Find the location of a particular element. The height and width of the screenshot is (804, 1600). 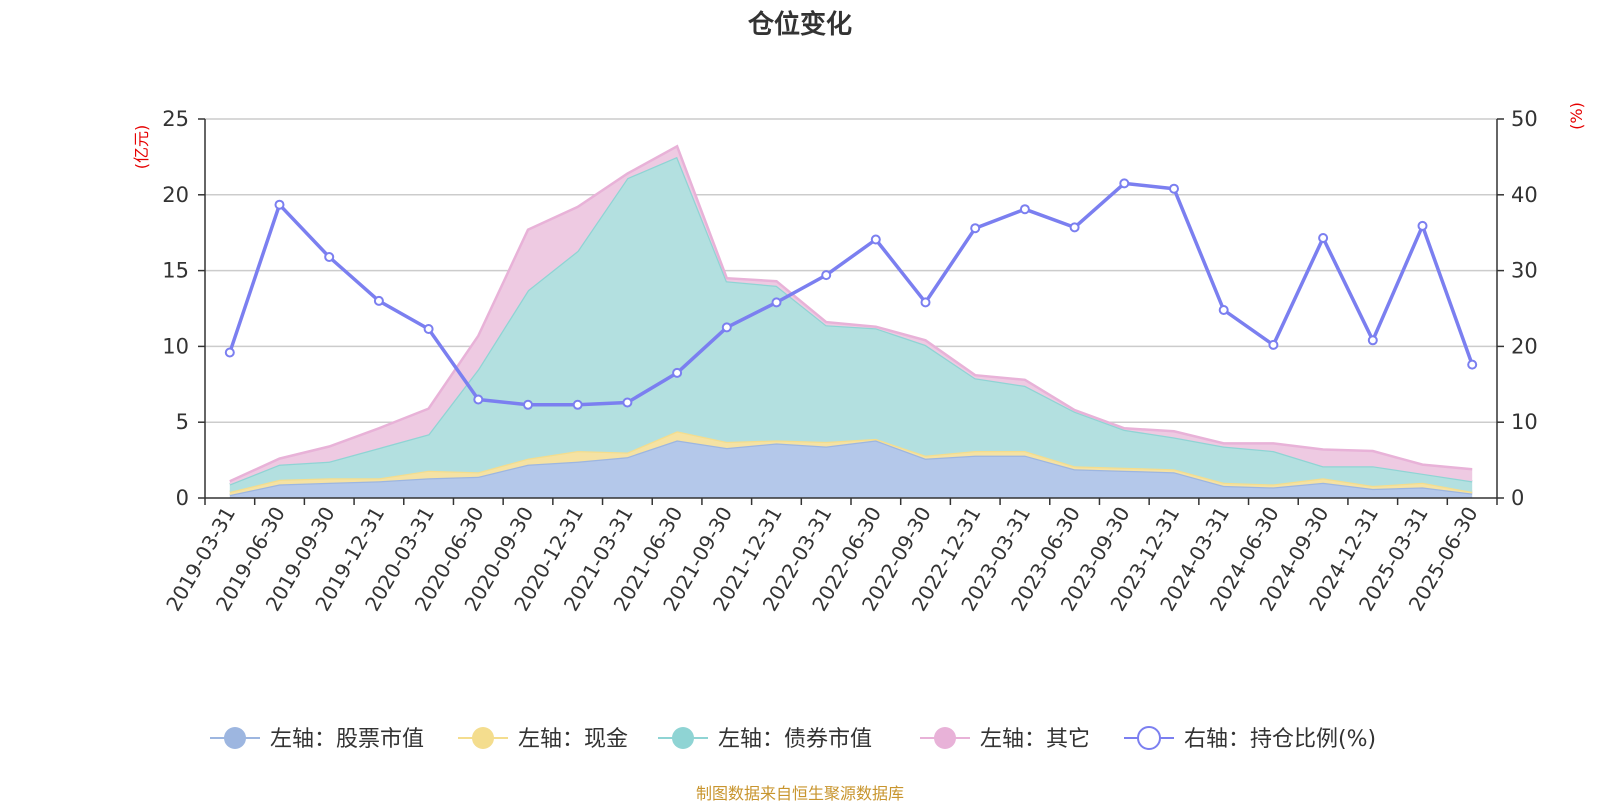

left-tick-label: 10 is located at coordinates (175, 346).